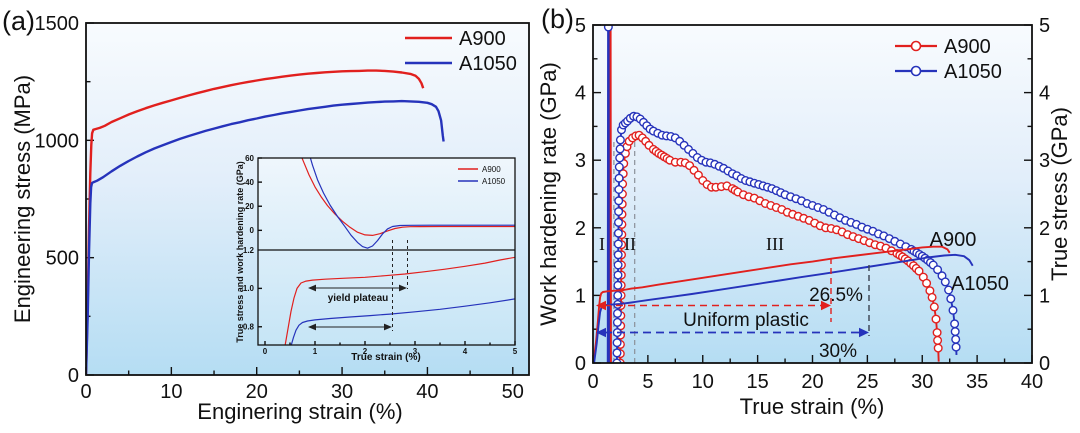  Describe the element at coordinates (864, 332) in the screenshot. I see `elong-a1050-arrow-right` at that location.